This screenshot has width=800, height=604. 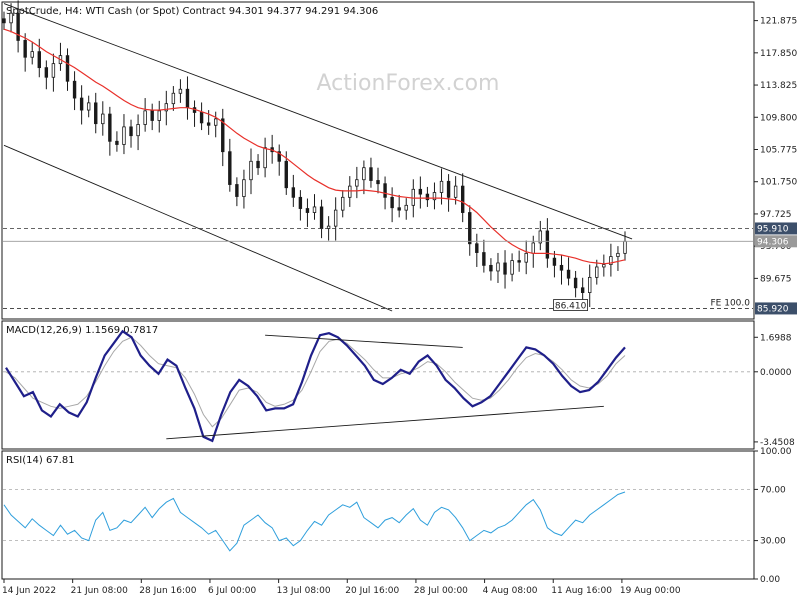 What do you see at coordinates (99, 591) in the screenshot?
I see `x-tick-label: 21 Jun 08:00` at bounding box center [99, 591].